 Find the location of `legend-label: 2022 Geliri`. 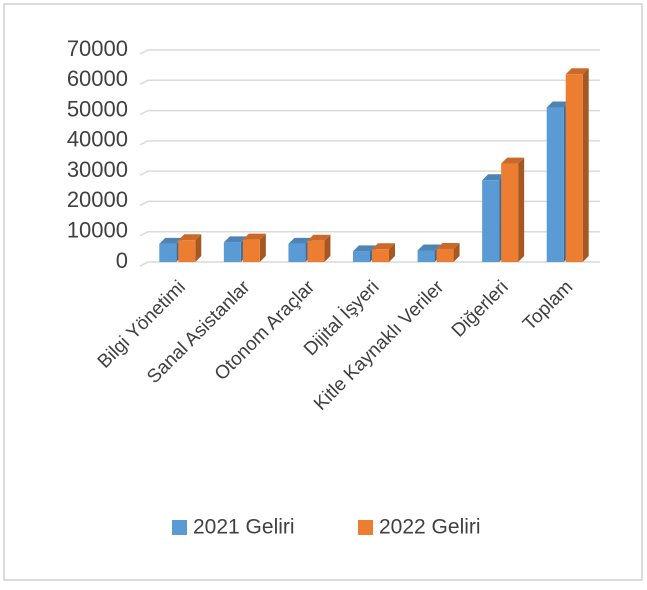

legend-label: 2022 Geliri is located at coordinates (430, 527).